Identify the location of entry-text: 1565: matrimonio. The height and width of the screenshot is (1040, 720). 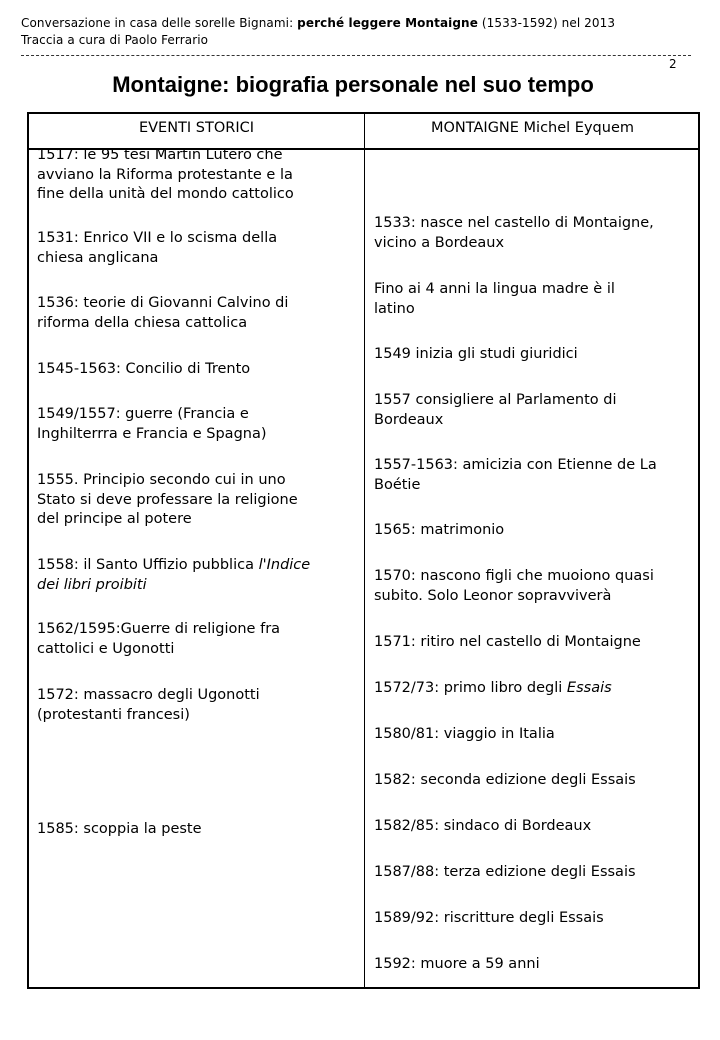
(439, 530).